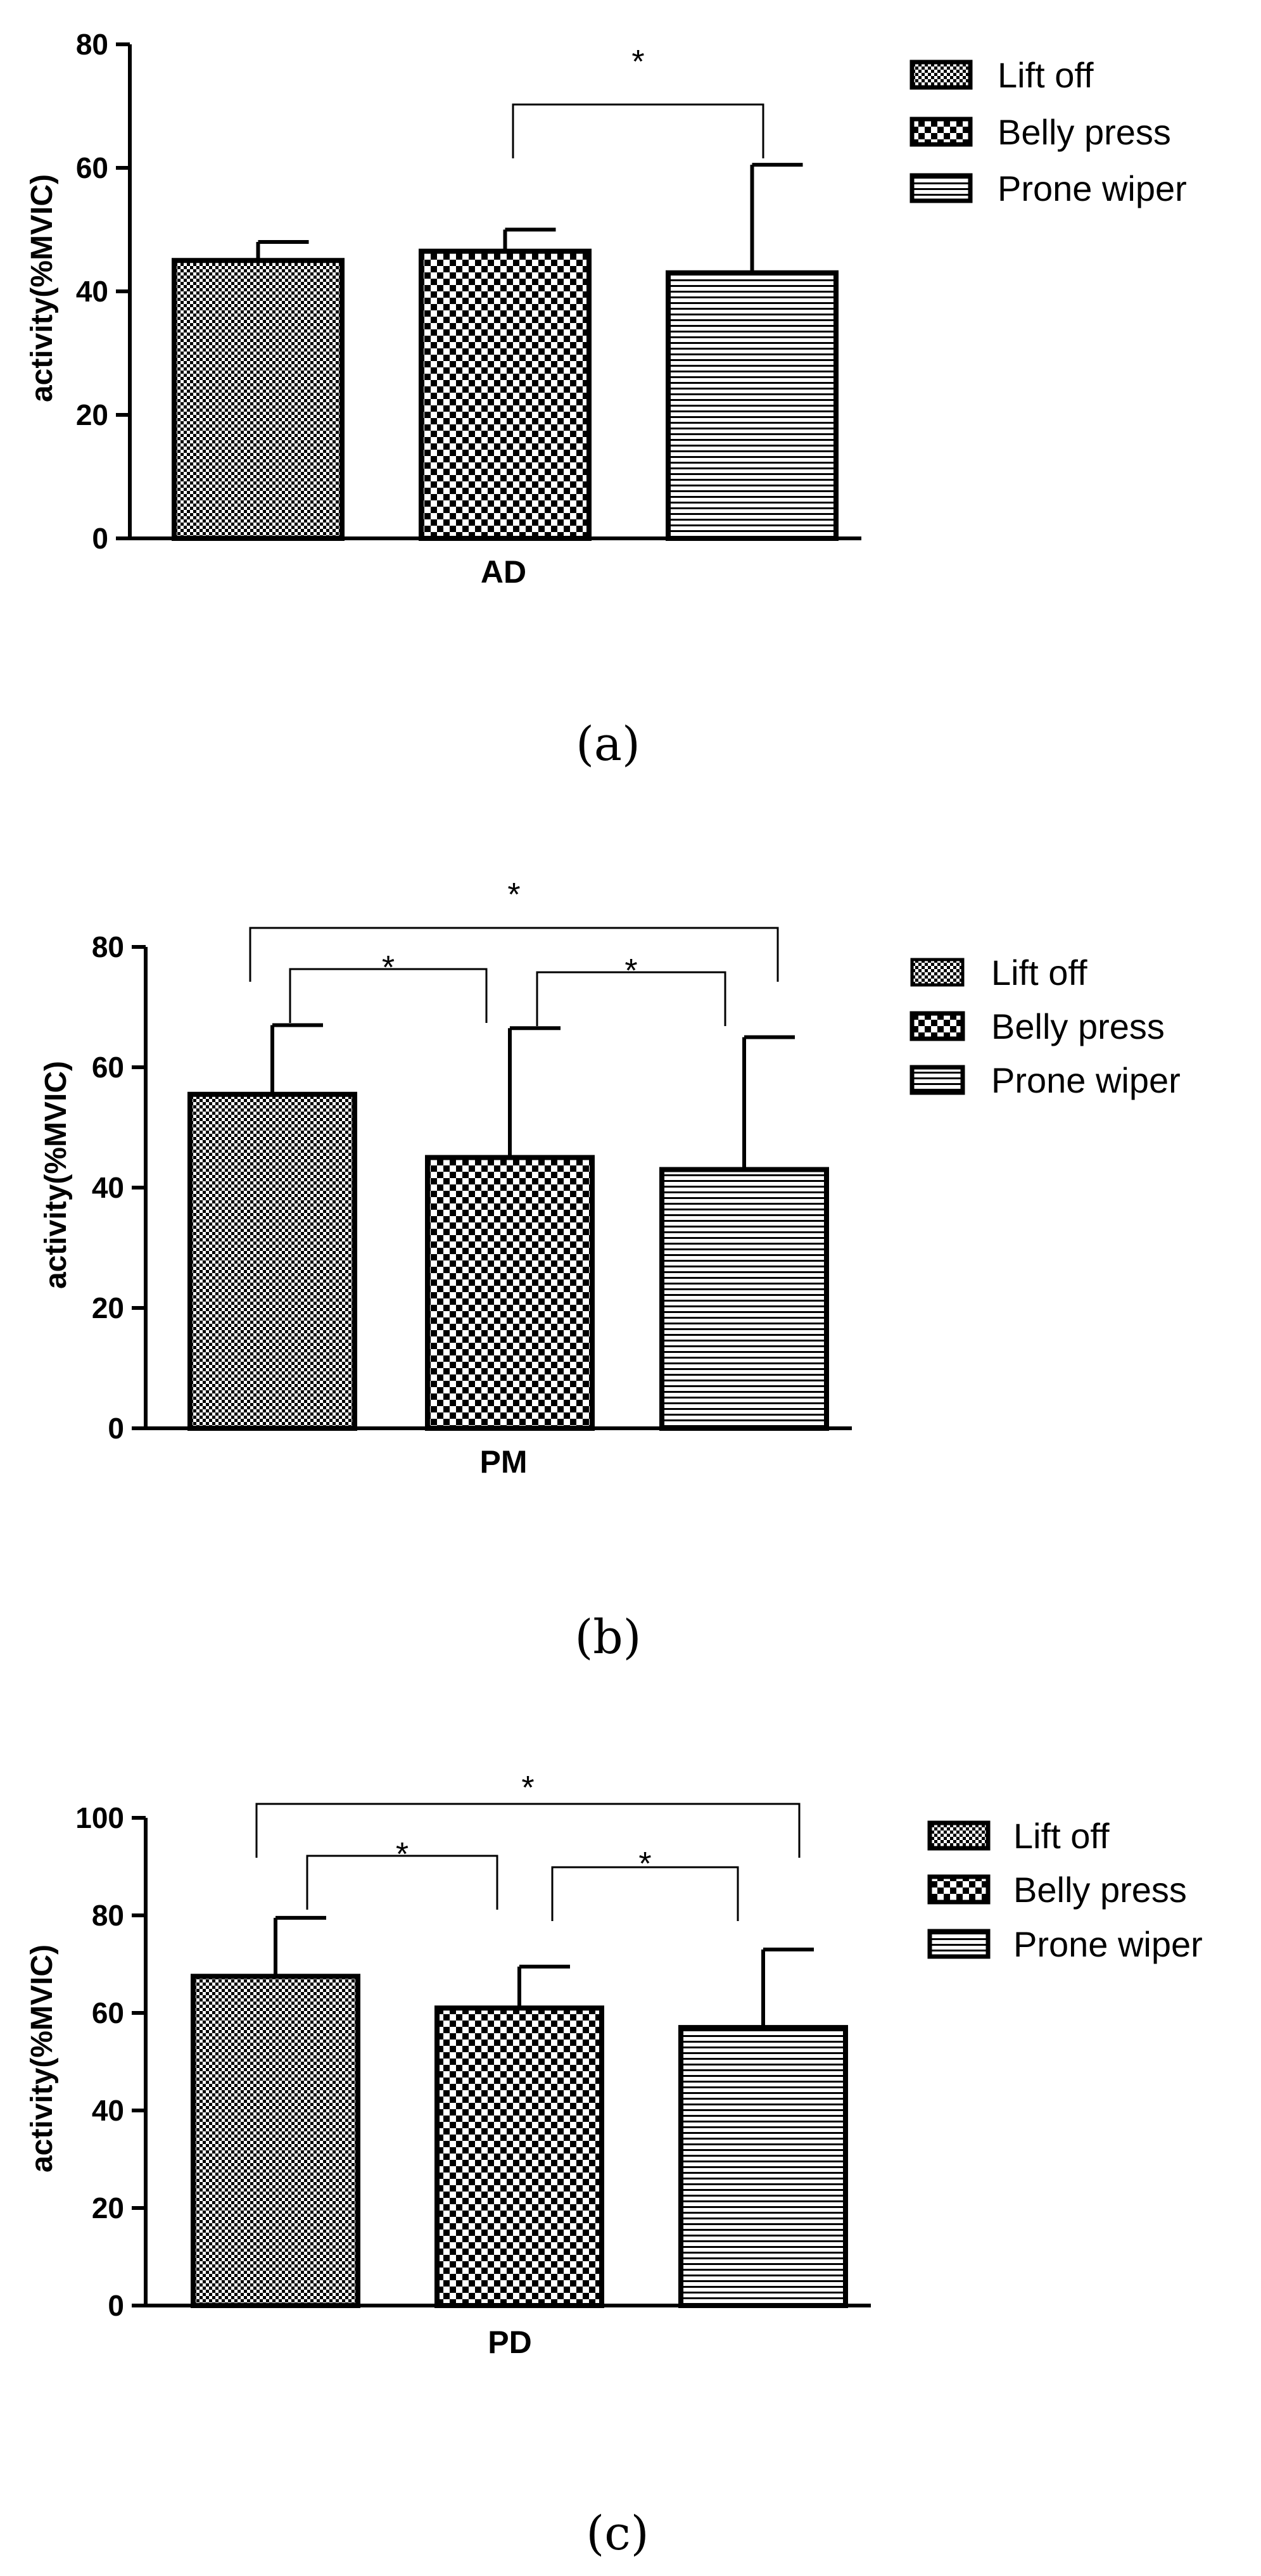 Image resolution: width=1261 pixels, height=2576 pixels. I want to click on figure-caption: (b), so click(607, 1638).